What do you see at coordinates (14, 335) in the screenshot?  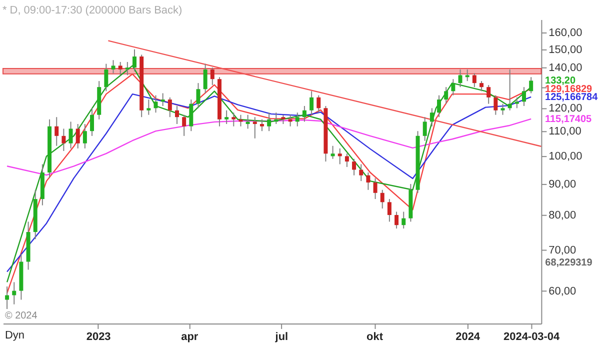 I see `text: Dyn` at bounding box center [14, 335].